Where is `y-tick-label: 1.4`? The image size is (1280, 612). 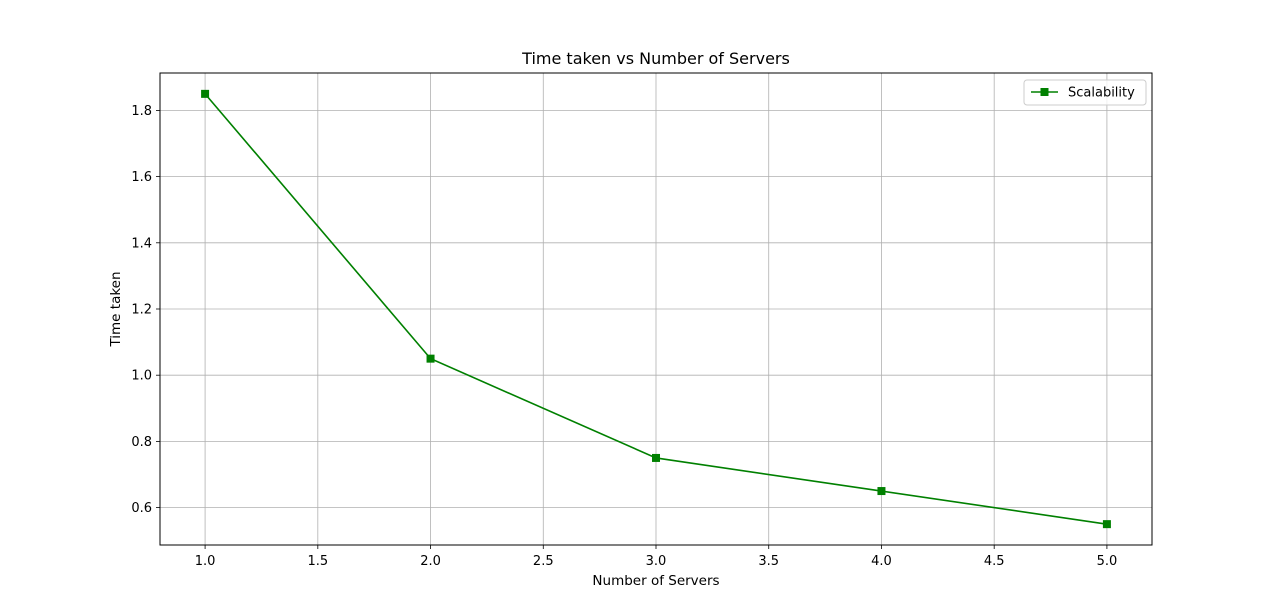
y-tick-label: 1.4 is located at coordinates (141, 243).